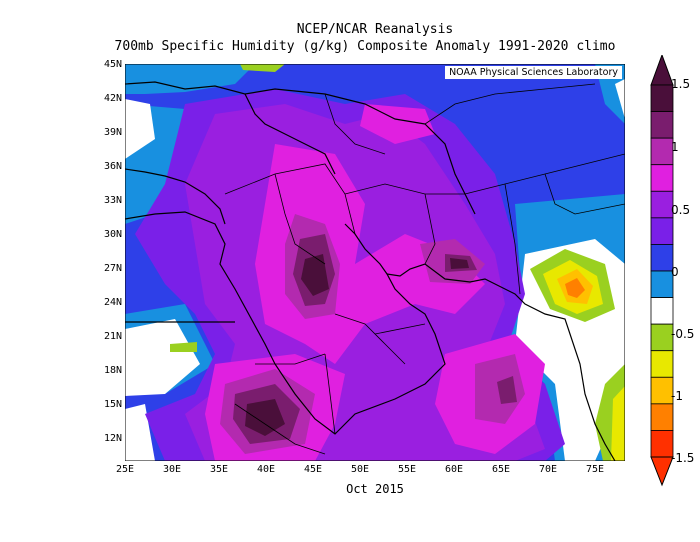 Image resolution: width=700 pixels, height=542 pixels. Describe the element at coordinates (675, 147) in the screenshot. I see `colorbar-label: 1` at that location.